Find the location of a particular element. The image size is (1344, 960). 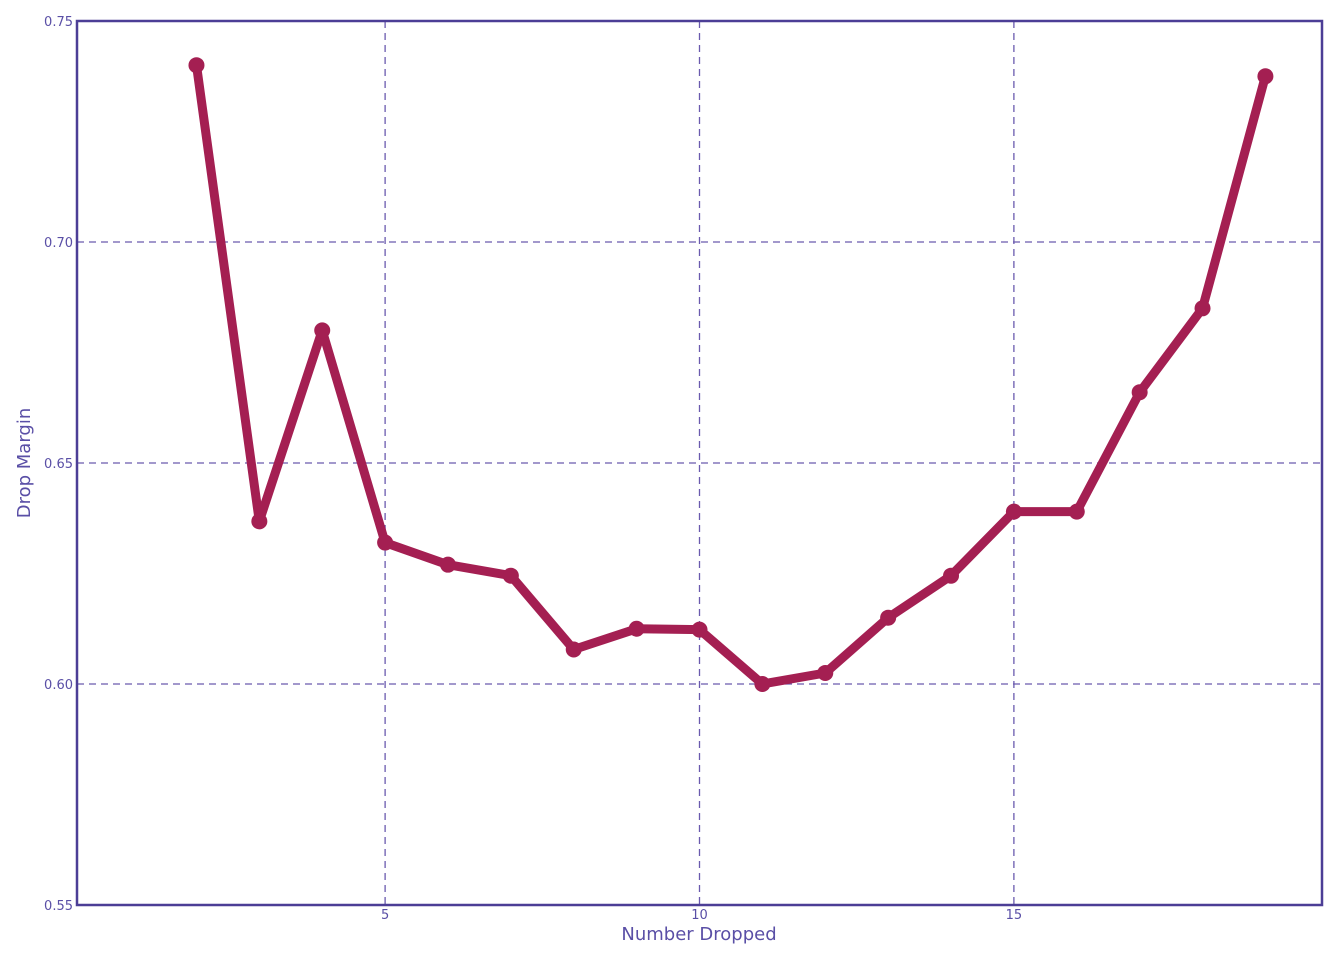

y-tick-label: 0.60 is located at coordinates (58, 685).